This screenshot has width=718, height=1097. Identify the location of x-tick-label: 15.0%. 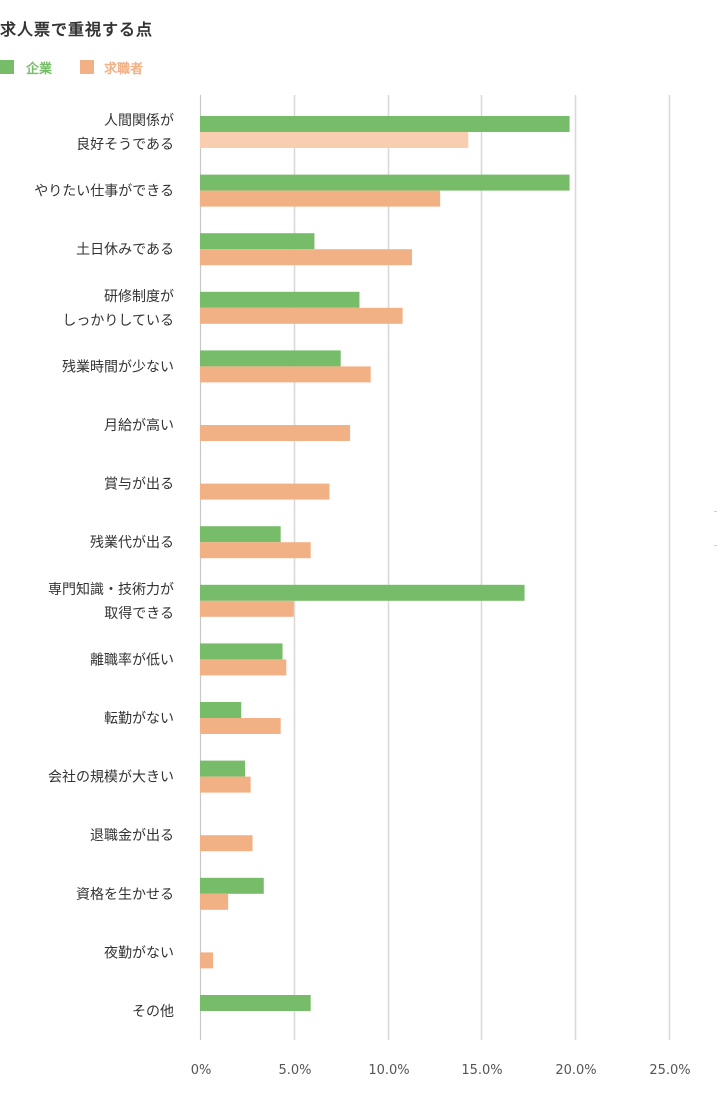
(481, 1070).